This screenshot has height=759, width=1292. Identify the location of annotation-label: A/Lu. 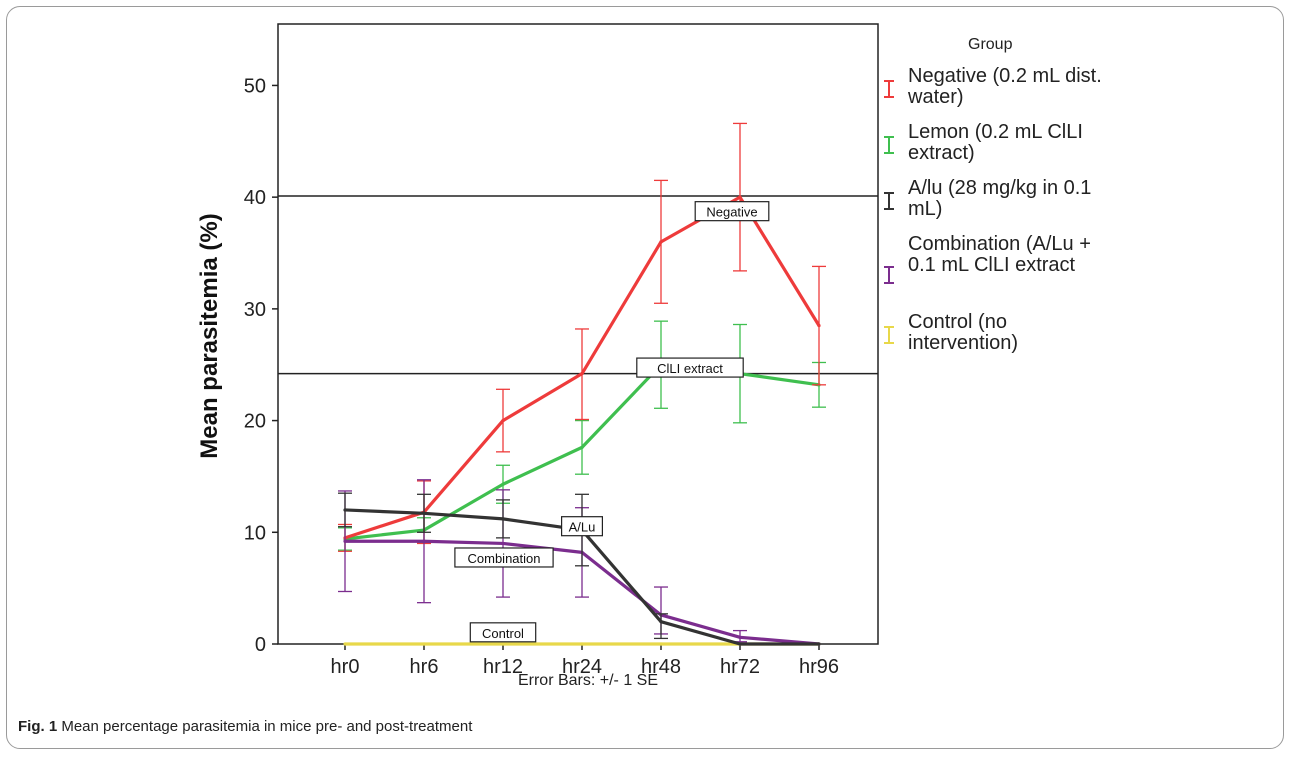
(582, 526).